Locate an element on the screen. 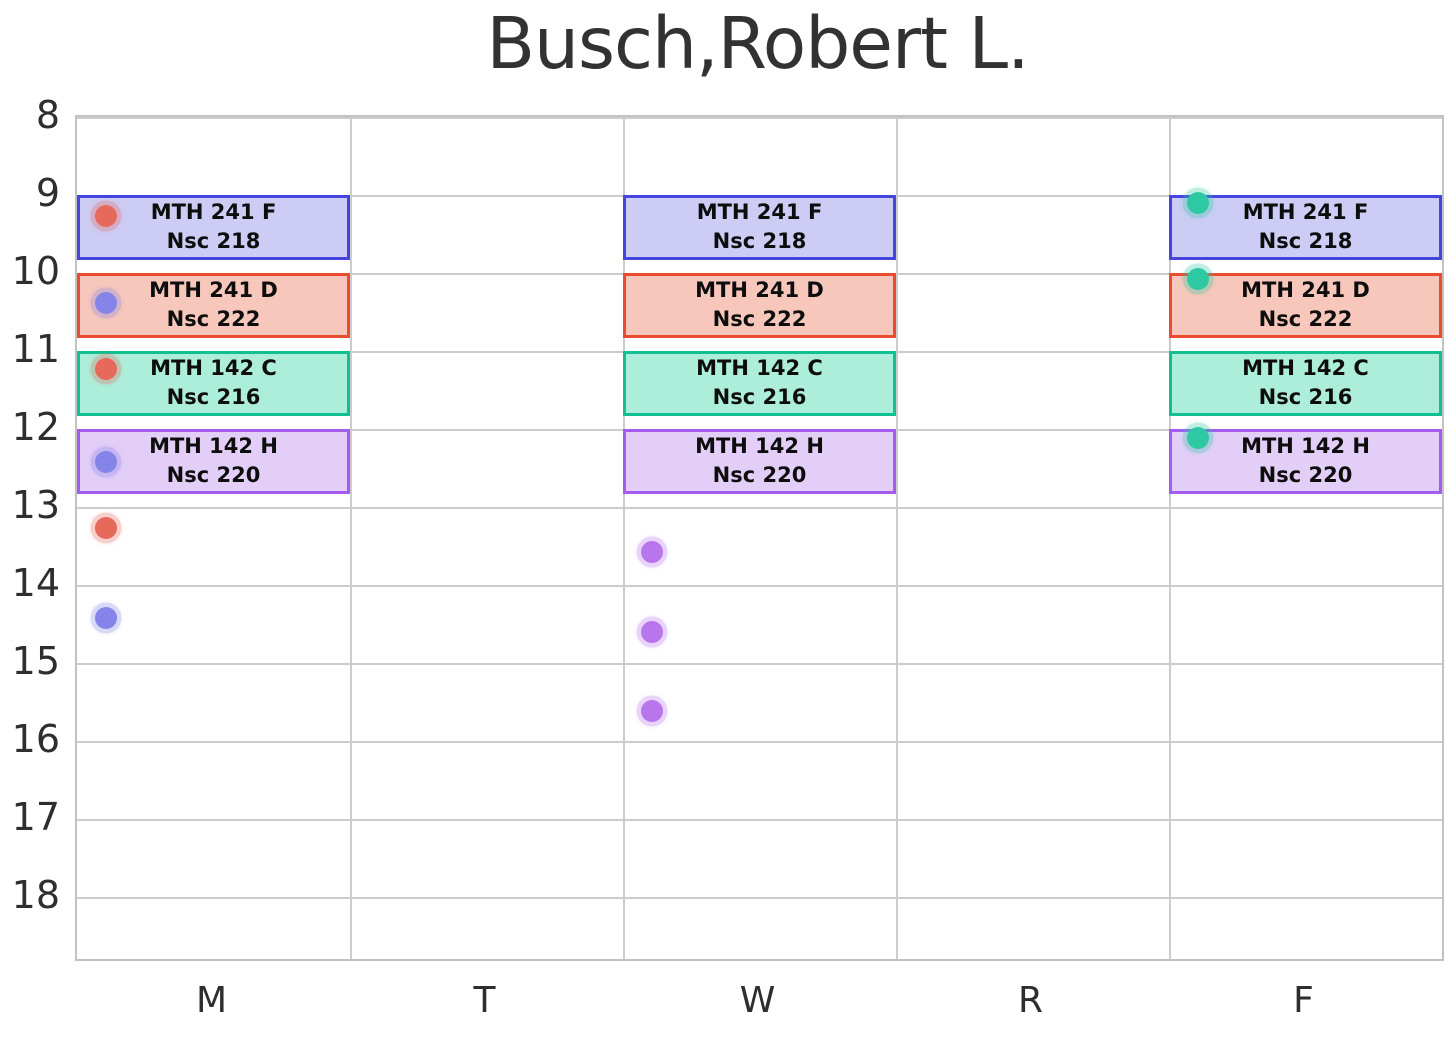  y-tick-label: 10 is located at coordinates (35, 270).